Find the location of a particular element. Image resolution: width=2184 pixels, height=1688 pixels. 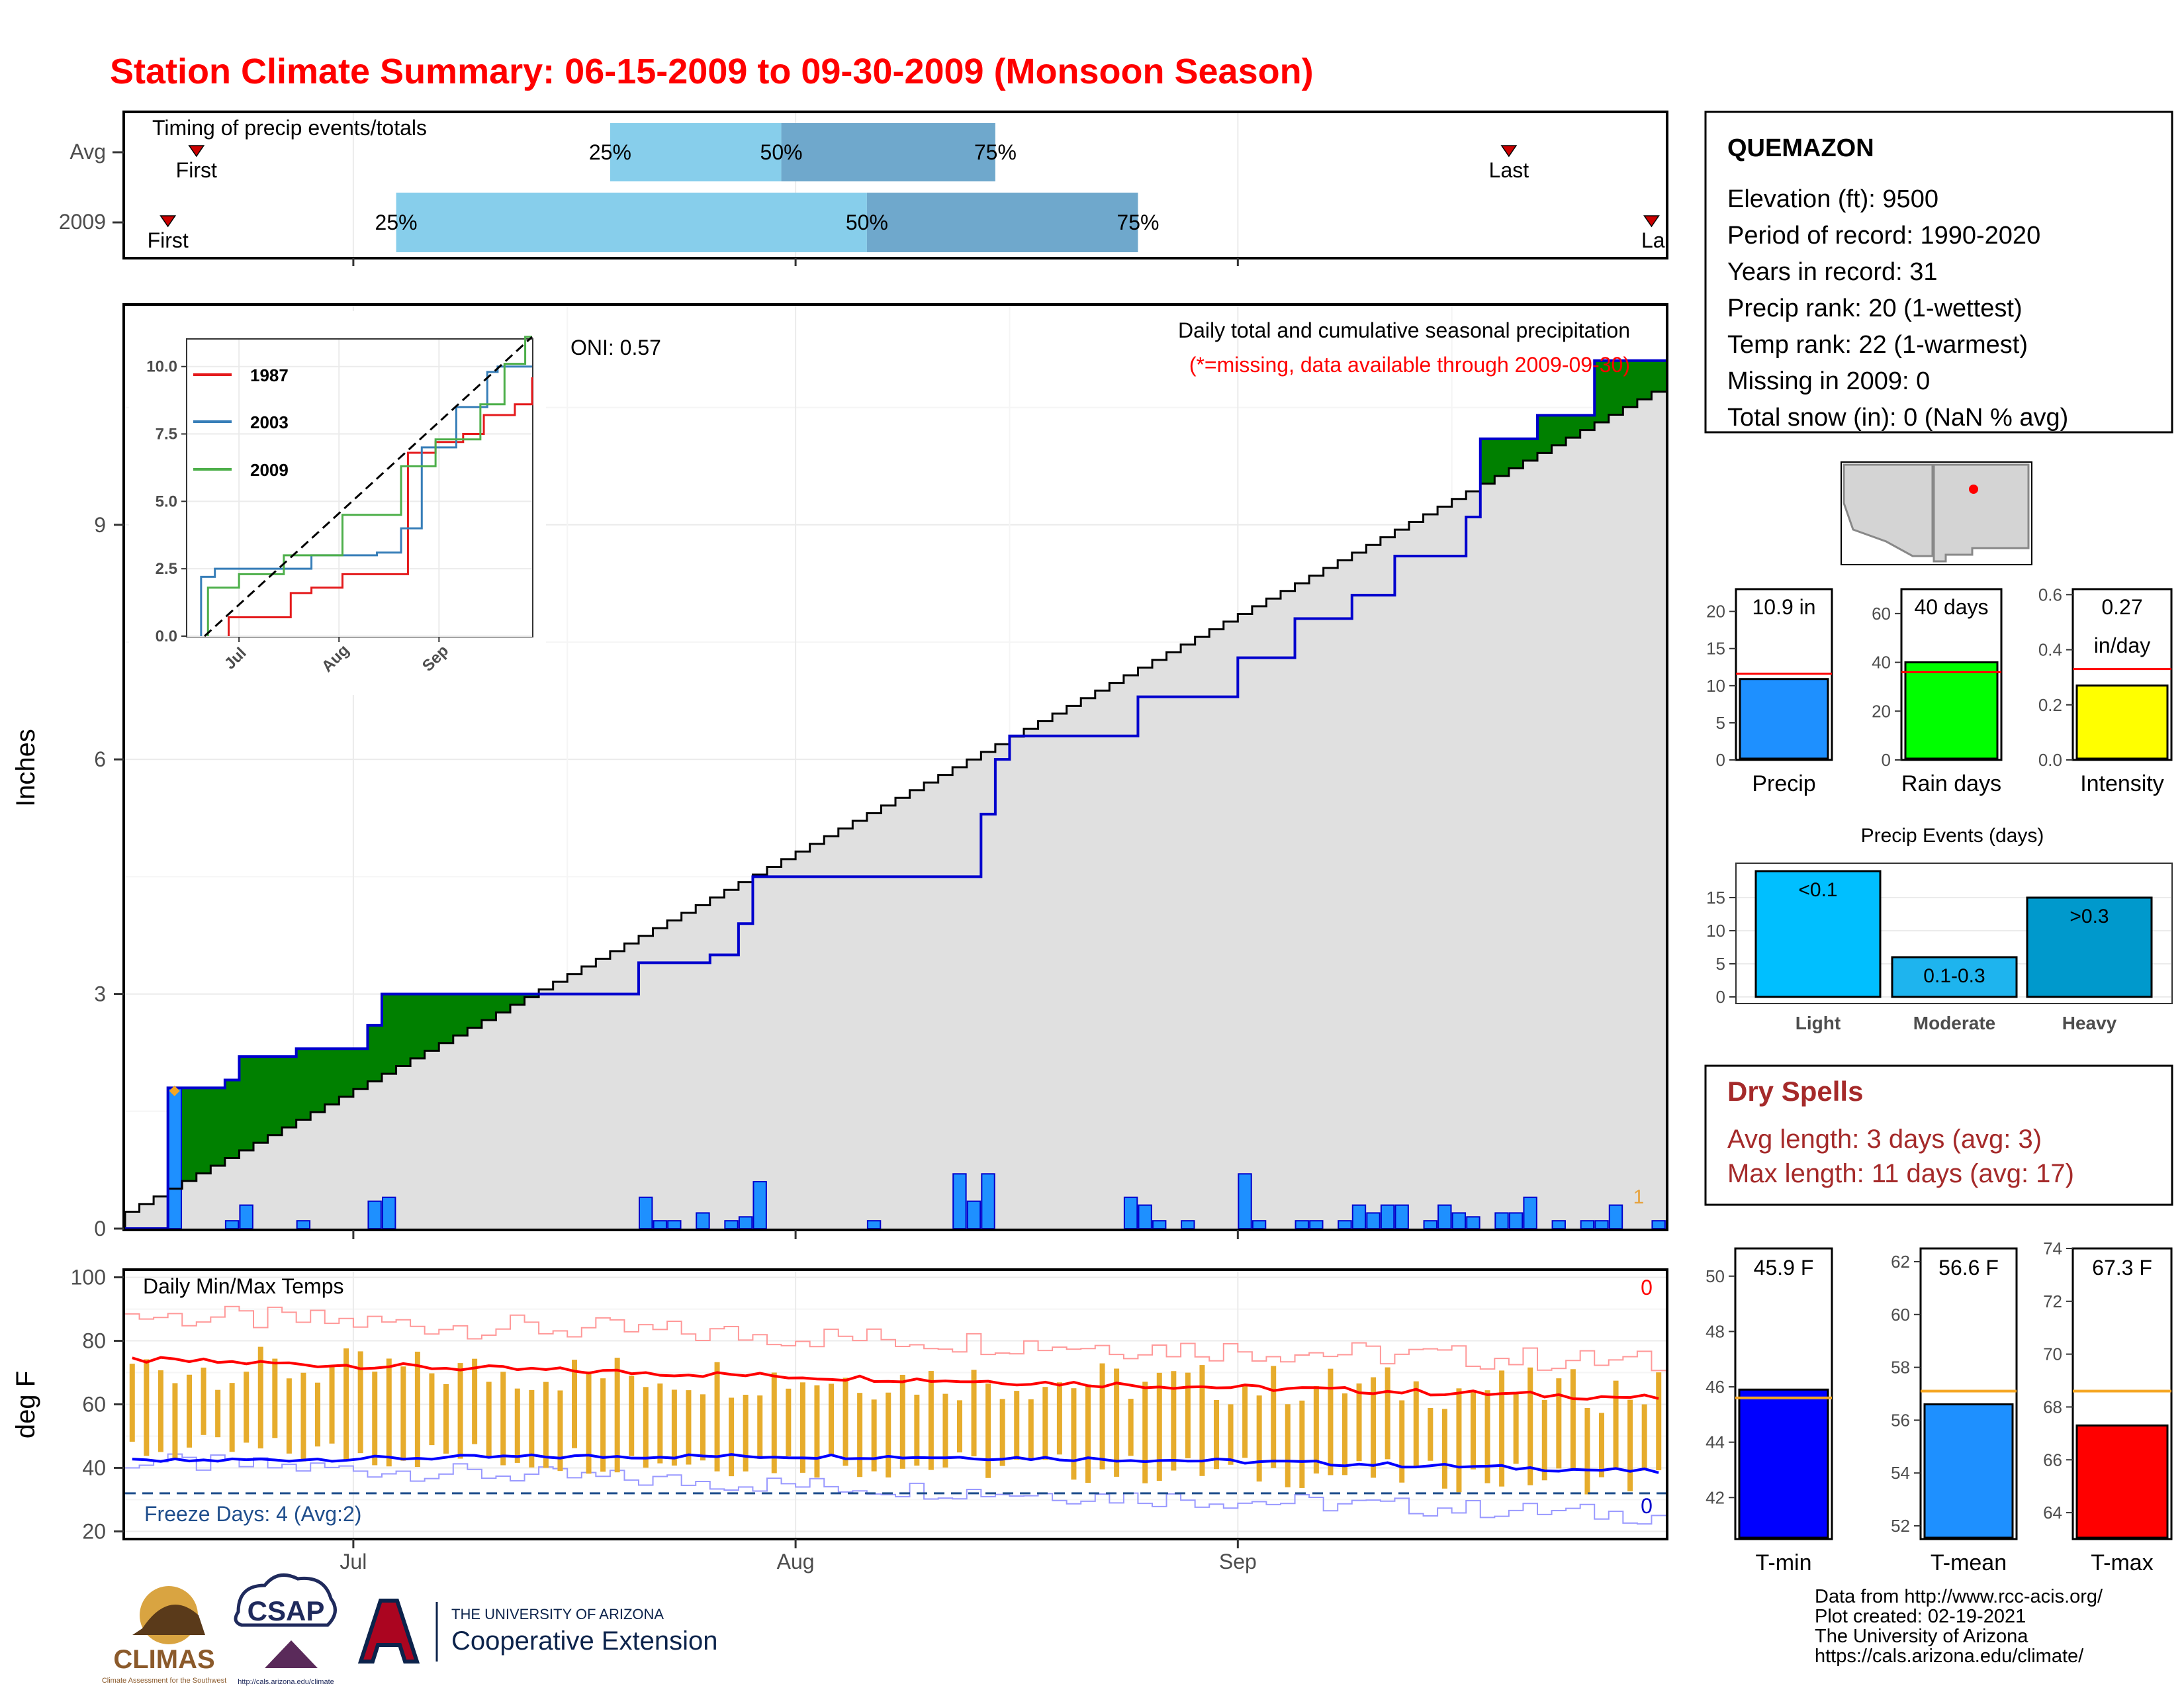

locator-map is located at coordinates (1937, 513).